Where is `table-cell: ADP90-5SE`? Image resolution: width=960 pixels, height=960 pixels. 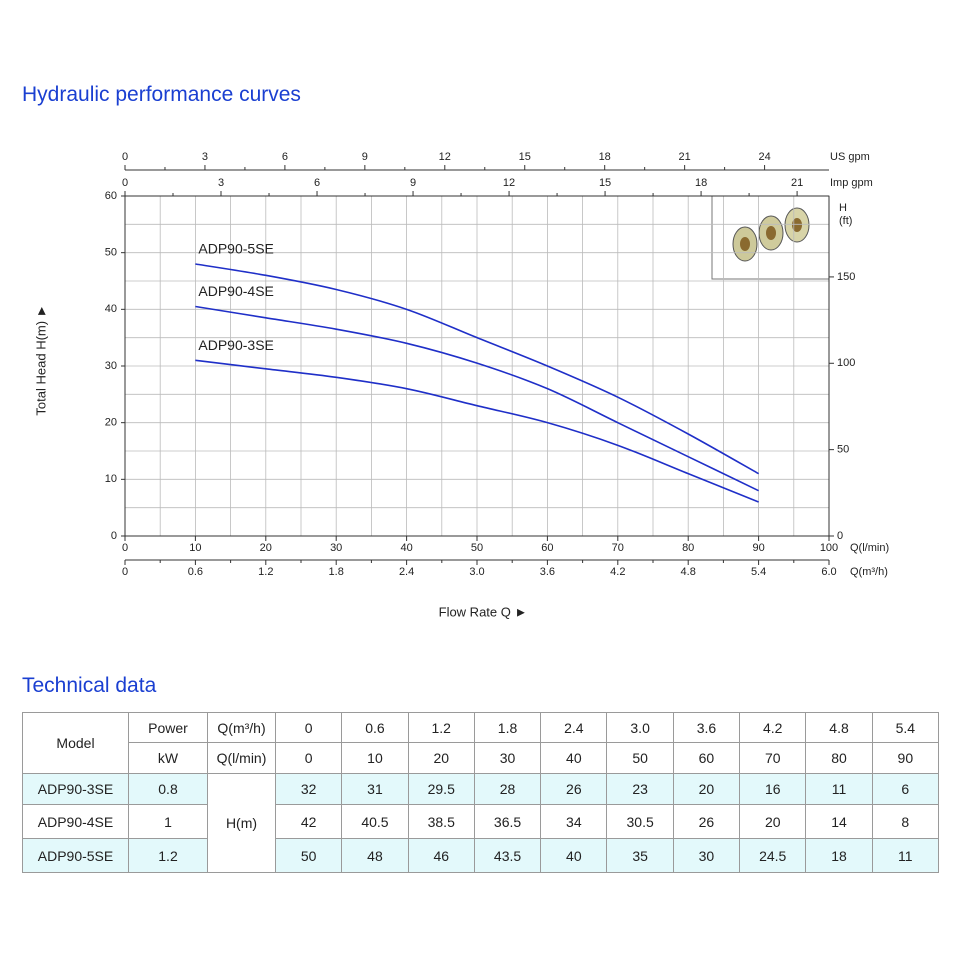 table-cell: ADP90-5SE is located at coordinates (75, 855).